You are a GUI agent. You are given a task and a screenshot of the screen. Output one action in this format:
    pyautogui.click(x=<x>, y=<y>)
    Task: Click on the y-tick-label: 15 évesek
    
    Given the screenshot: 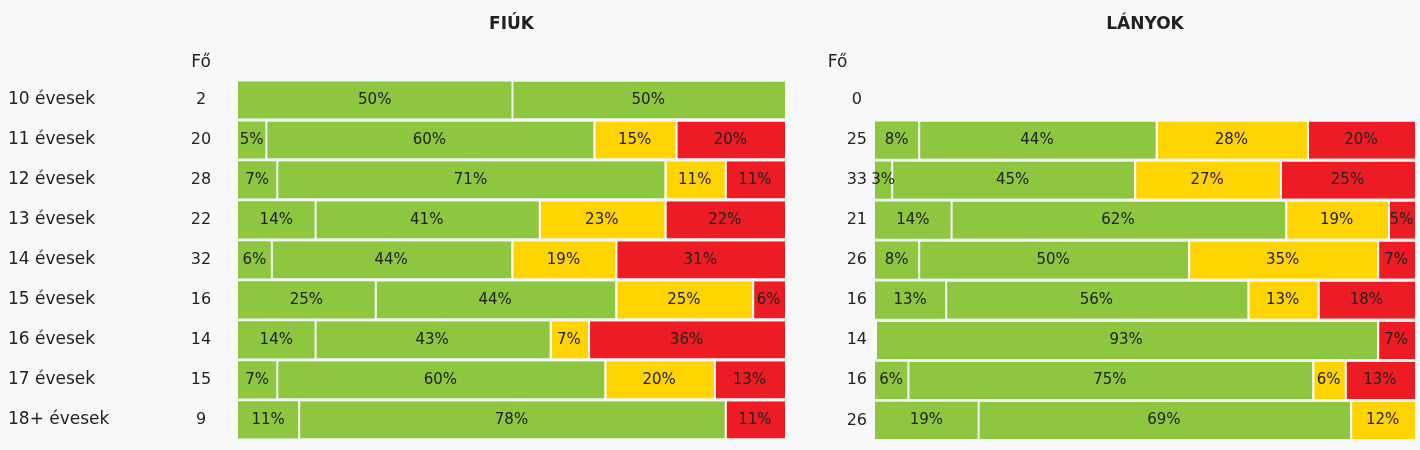 What is the action you would take?
    pyautogui.click(x=52, y=298)
    